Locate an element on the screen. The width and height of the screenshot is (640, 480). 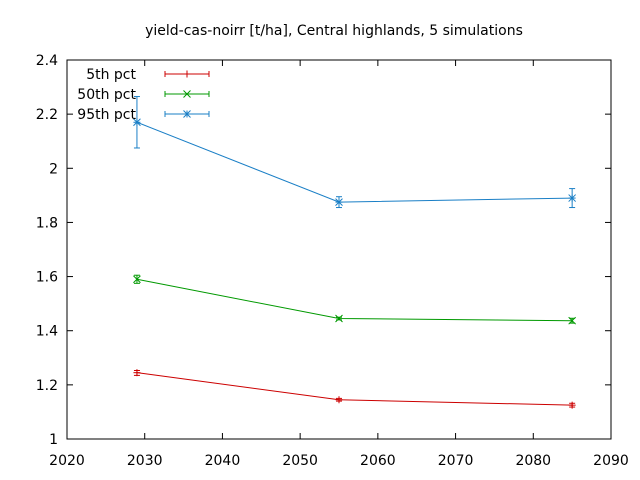
legend-label: 5th pct is located at coordinates (111, 75).